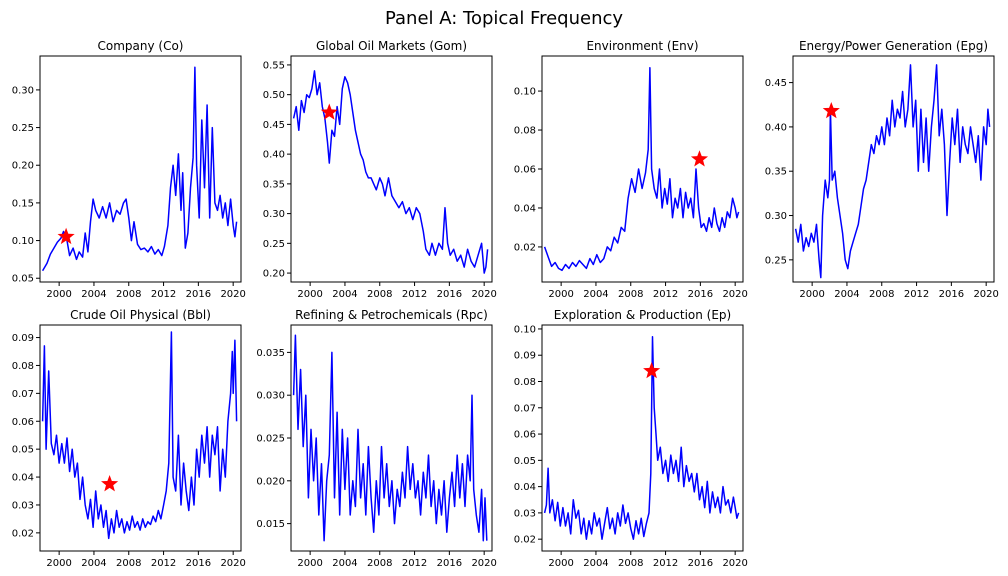 This screenshot has width=1008, height=576. What do you see at coordinates (642, 315) in the screenshot?
I see `subplot-title: Exploration & Production (Ep)` at bounding box center [642, 315].